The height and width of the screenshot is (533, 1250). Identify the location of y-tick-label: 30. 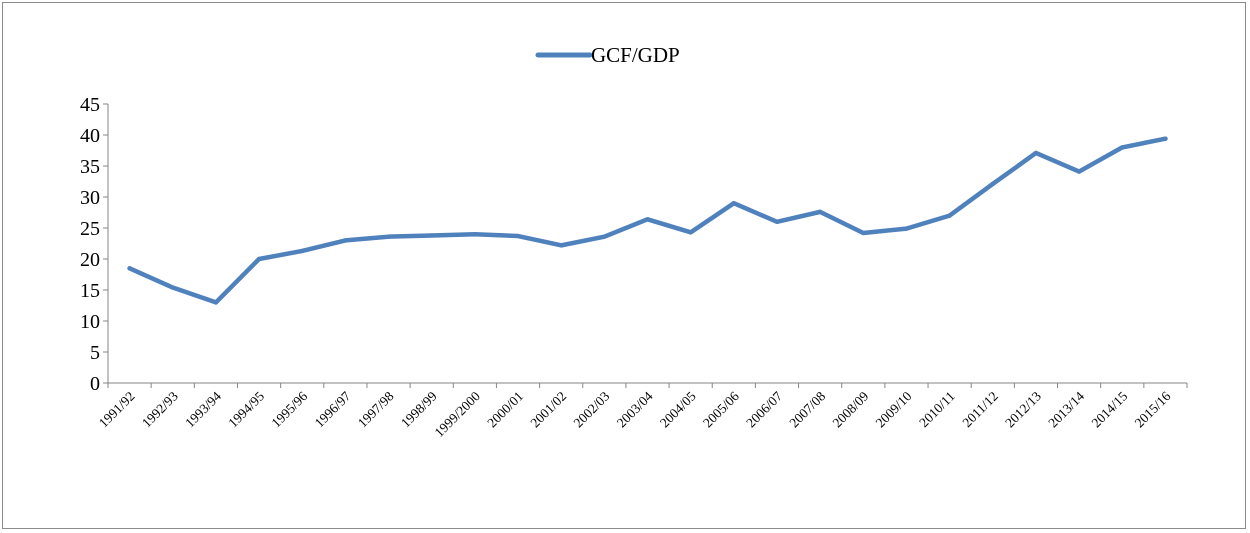
(90, 198).